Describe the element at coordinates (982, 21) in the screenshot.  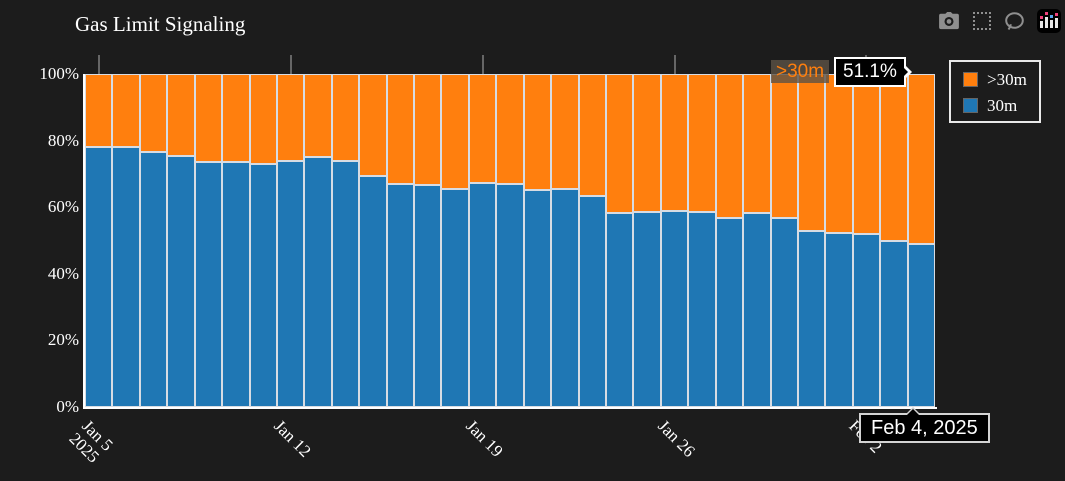
I see `box-select-icon` at that location.